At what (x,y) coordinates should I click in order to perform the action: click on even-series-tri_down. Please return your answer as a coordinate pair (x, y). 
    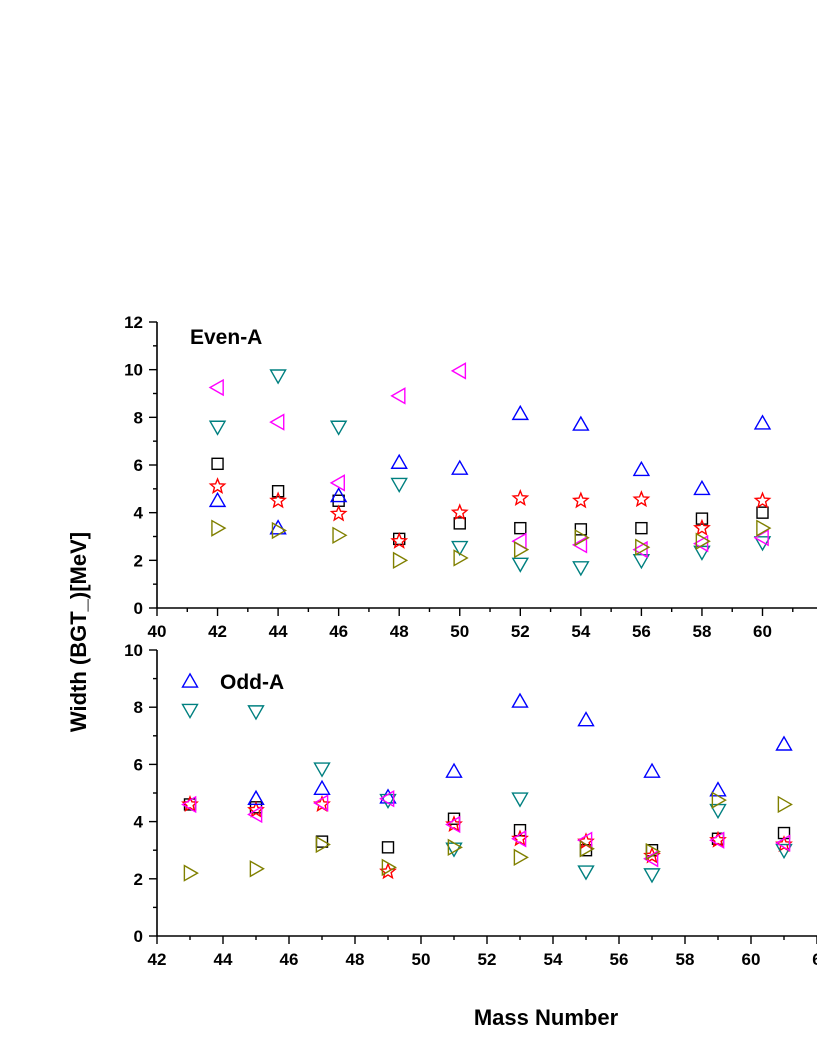
    Looking at the image, I should click on (490, 473).